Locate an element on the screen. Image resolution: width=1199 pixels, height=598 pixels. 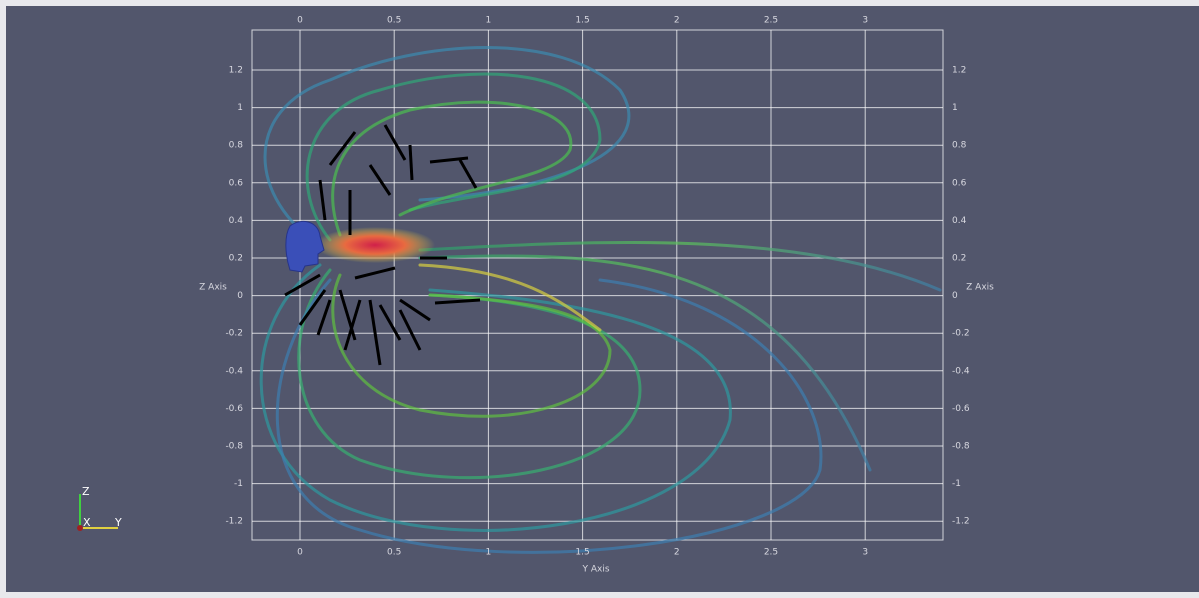
left-tick-label: 1.2 is located at coordinates (236, 71).